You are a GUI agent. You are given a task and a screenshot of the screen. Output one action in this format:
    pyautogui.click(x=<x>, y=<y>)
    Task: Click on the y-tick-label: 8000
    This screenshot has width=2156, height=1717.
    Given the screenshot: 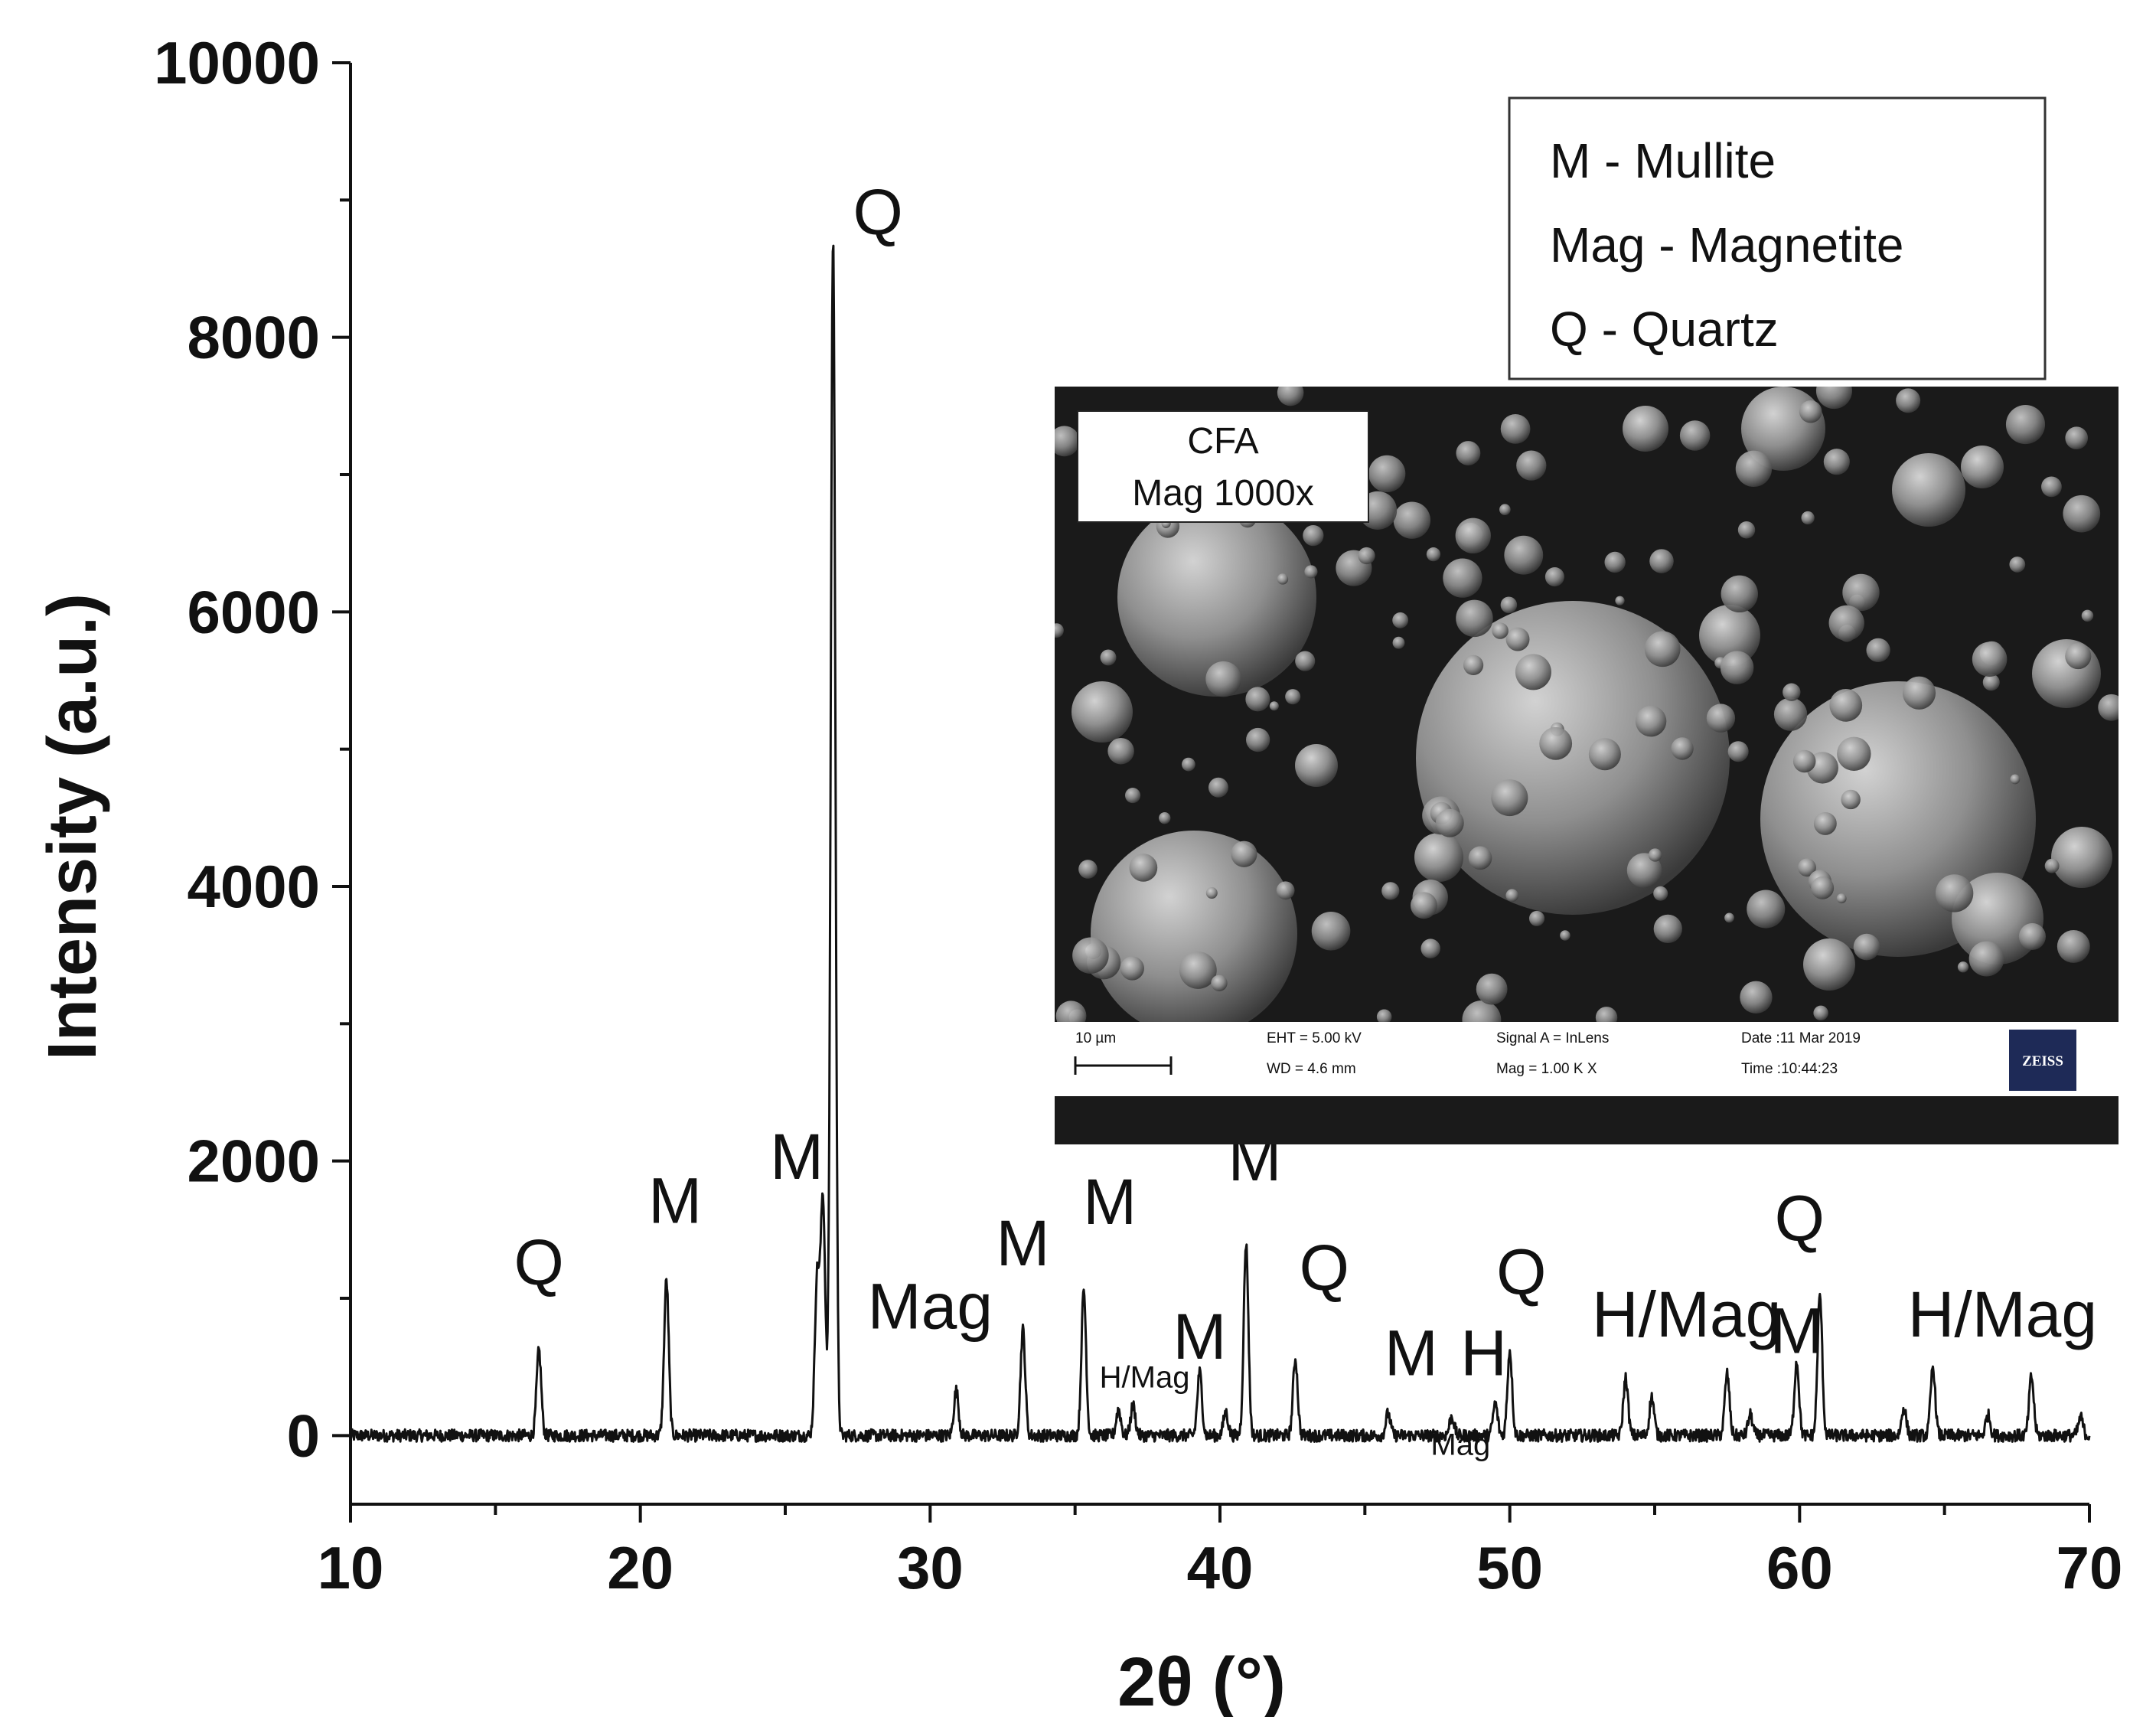 What is the action you would take?
    pyautogui.click(x=253, y=338)
    